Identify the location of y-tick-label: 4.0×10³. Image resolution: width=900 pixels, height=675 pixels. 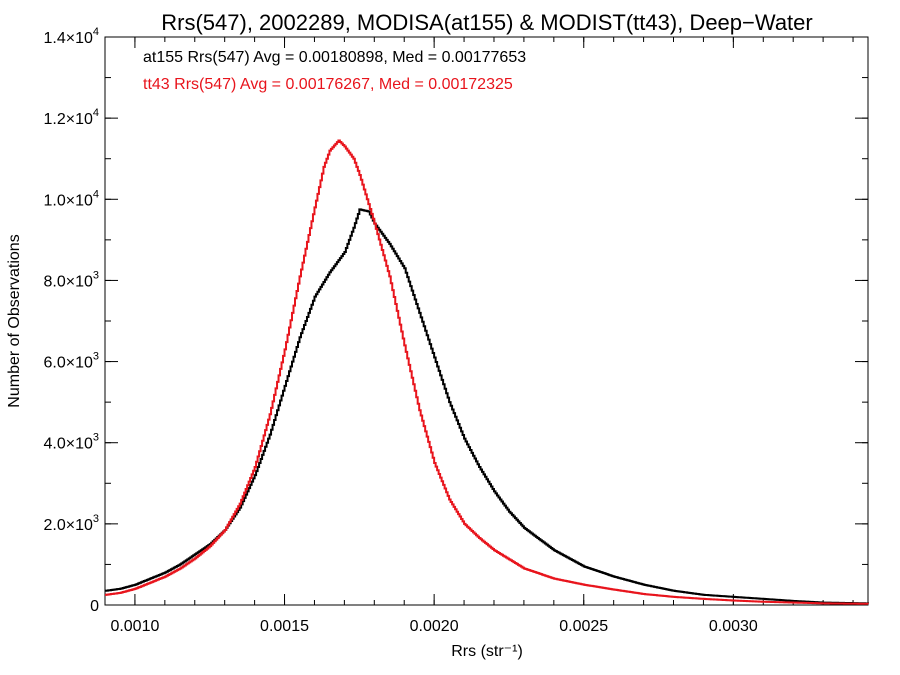
(71, 442).